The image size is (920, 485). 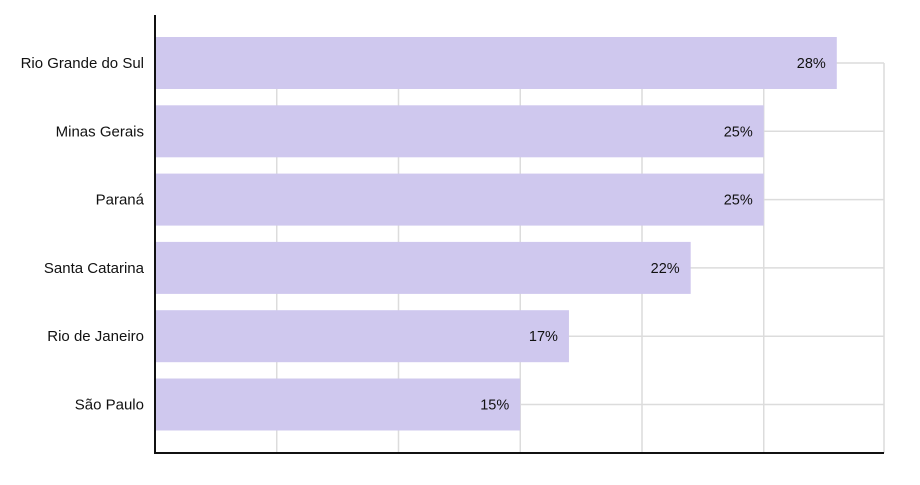 I want to click on category-label: Minas Gerais, so click(x=100, y=131).